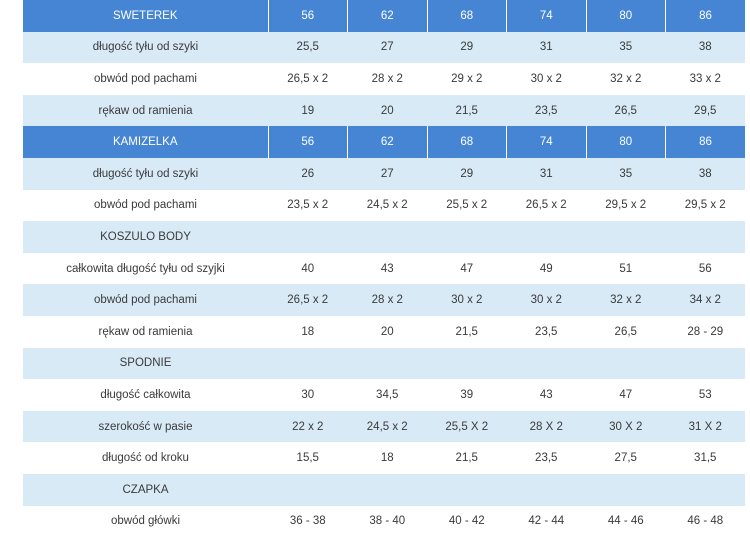  Describe the element at coordinates (308, 426) in the screenshot. I see `measurement-cell: 22 x 2` at that location.